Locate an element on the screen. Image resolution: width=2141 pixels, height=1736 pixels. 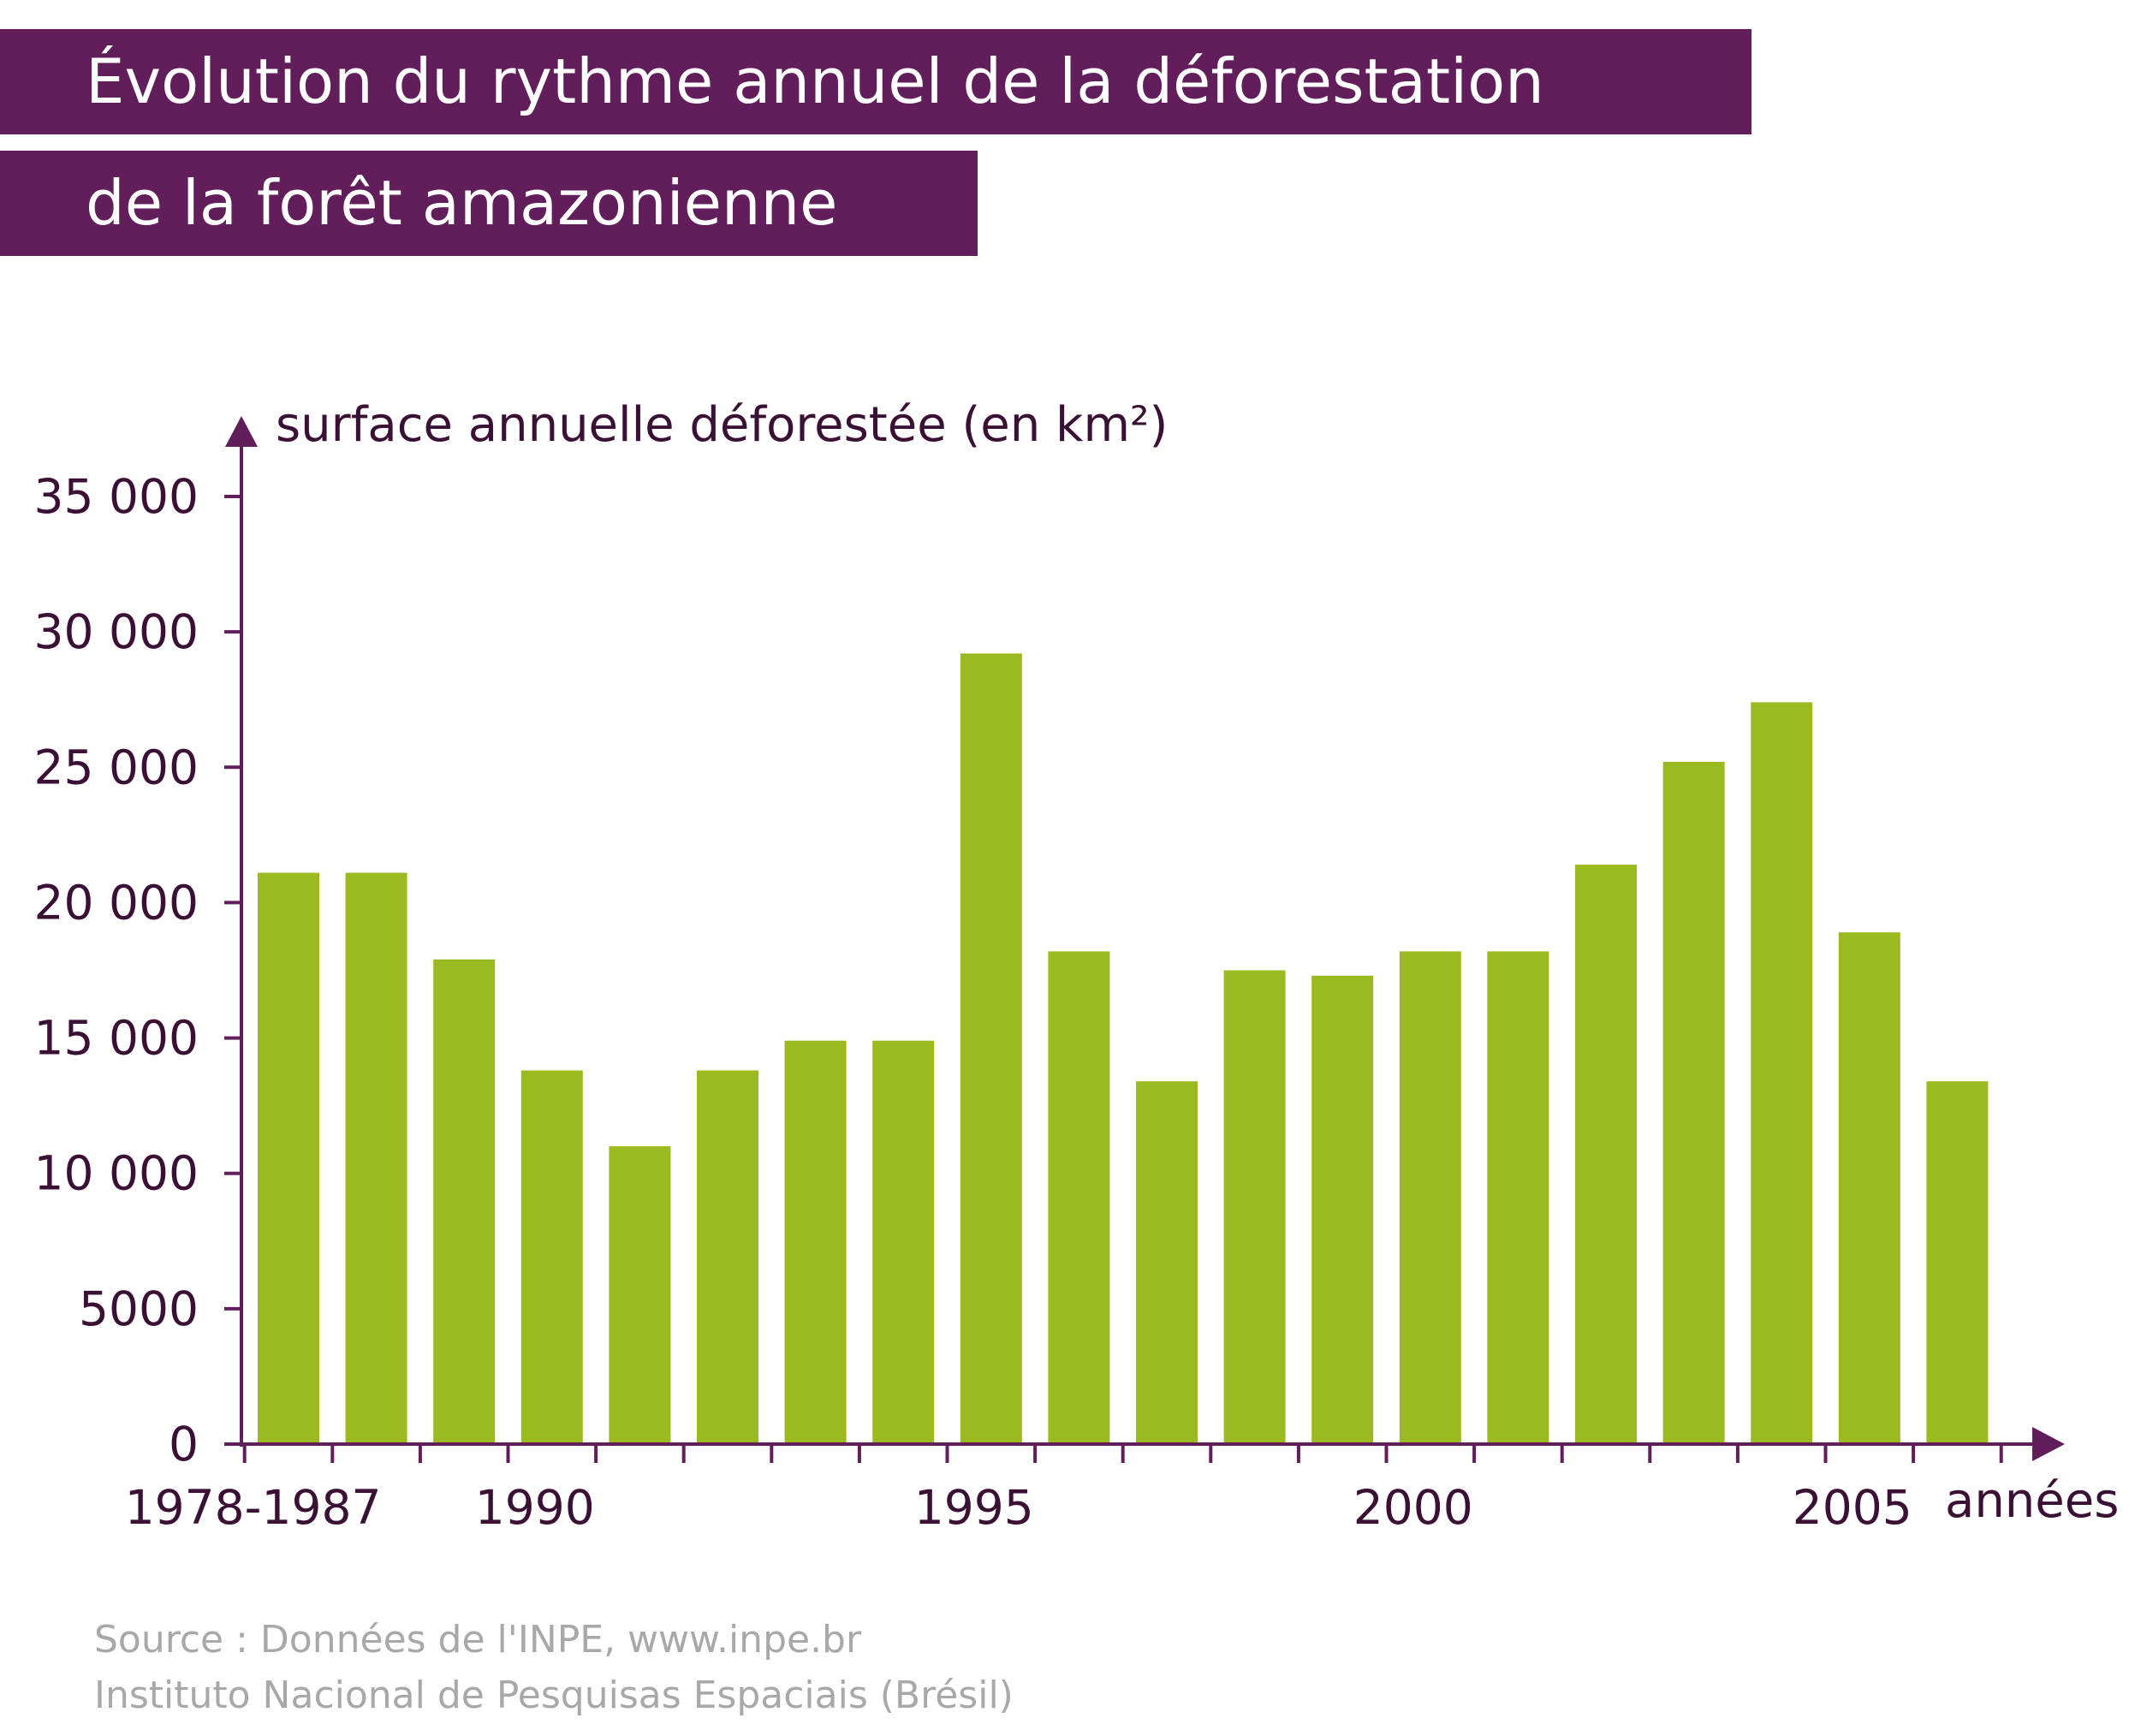
x-tick-label: 2005 is located at coordinates (1853, 1508).